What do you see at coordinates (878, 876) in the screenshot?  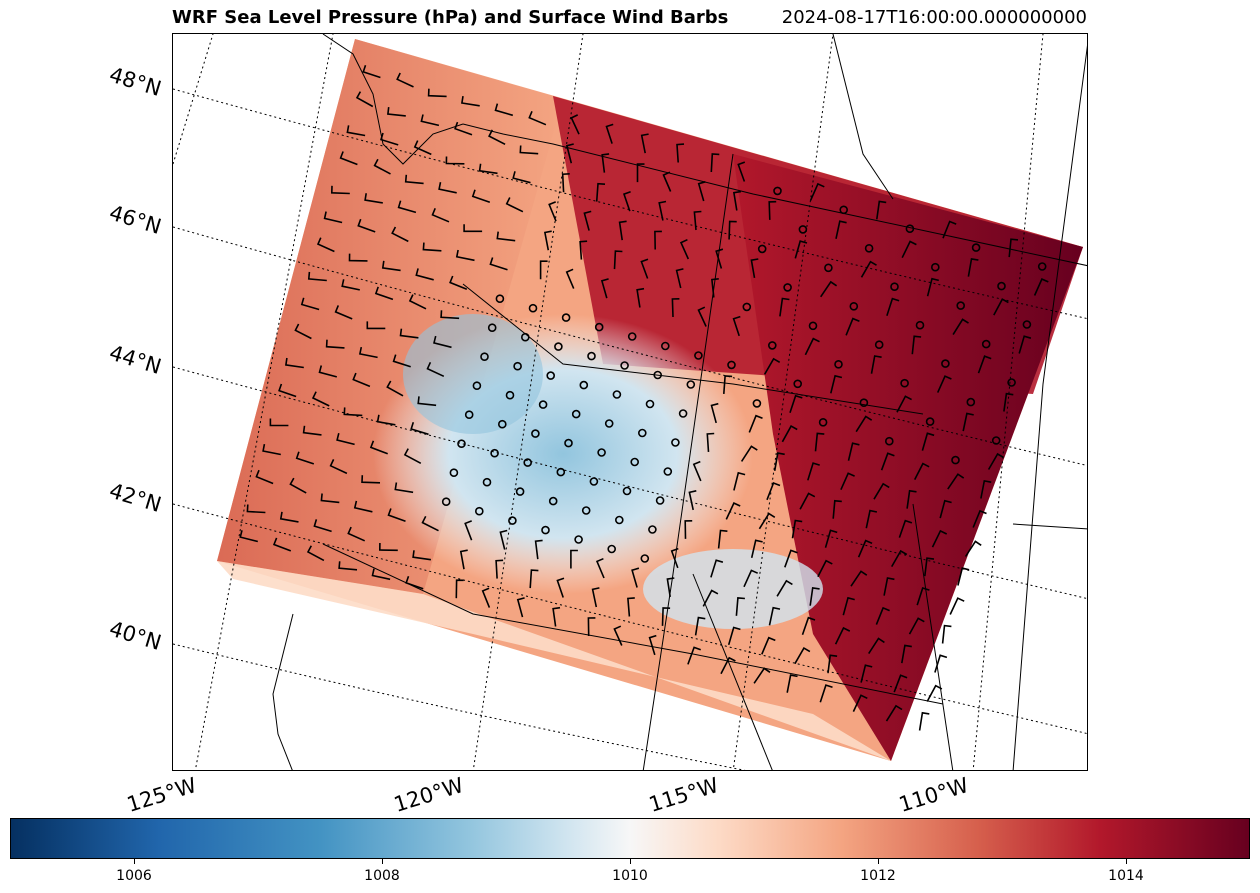 I see `colorbar-tick-label: 1012` at bounding box center [878, 876].